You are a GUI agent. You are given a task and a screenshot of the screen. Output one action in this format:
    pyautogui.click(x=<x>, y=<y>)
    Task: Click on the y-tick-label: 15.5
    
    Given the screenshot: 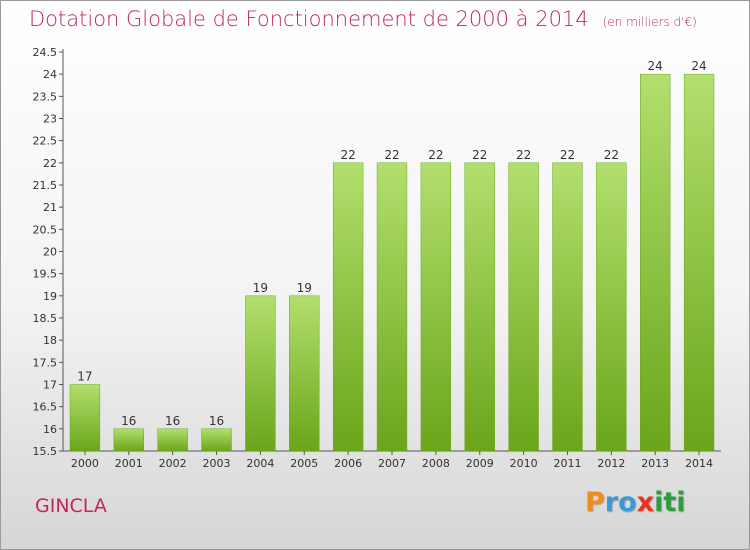 What is the action you would take?
    pyautogui.click(x=45, y=451)
    